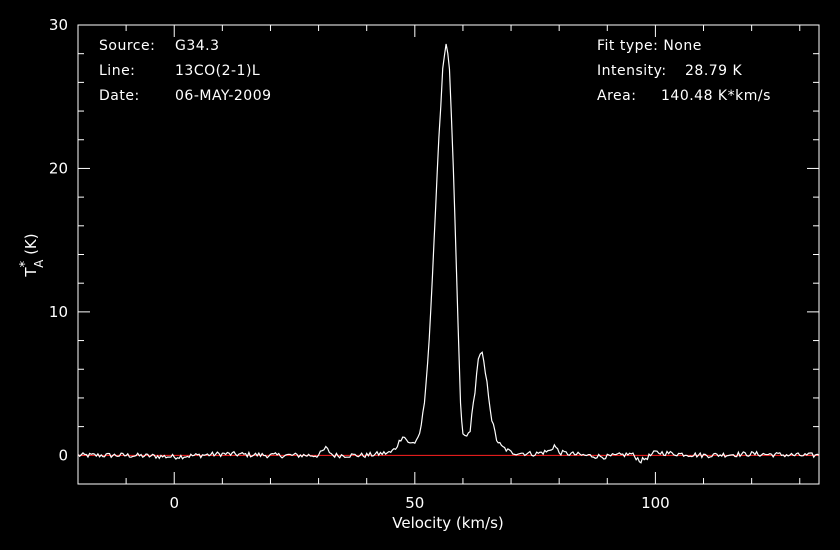 The height and width of the screenshot is (550, 840). I want to click on info-fit: Fit type: None, so click(649, 46).